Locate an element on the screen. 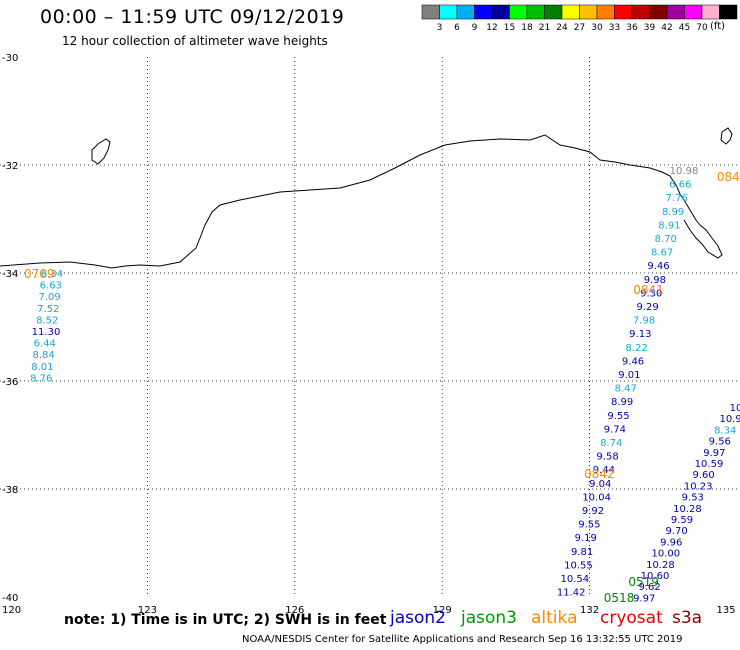 The width and height of the screenshot is (740, 650). wave-height-label: 6.44 is located at coordinates (45, 344).